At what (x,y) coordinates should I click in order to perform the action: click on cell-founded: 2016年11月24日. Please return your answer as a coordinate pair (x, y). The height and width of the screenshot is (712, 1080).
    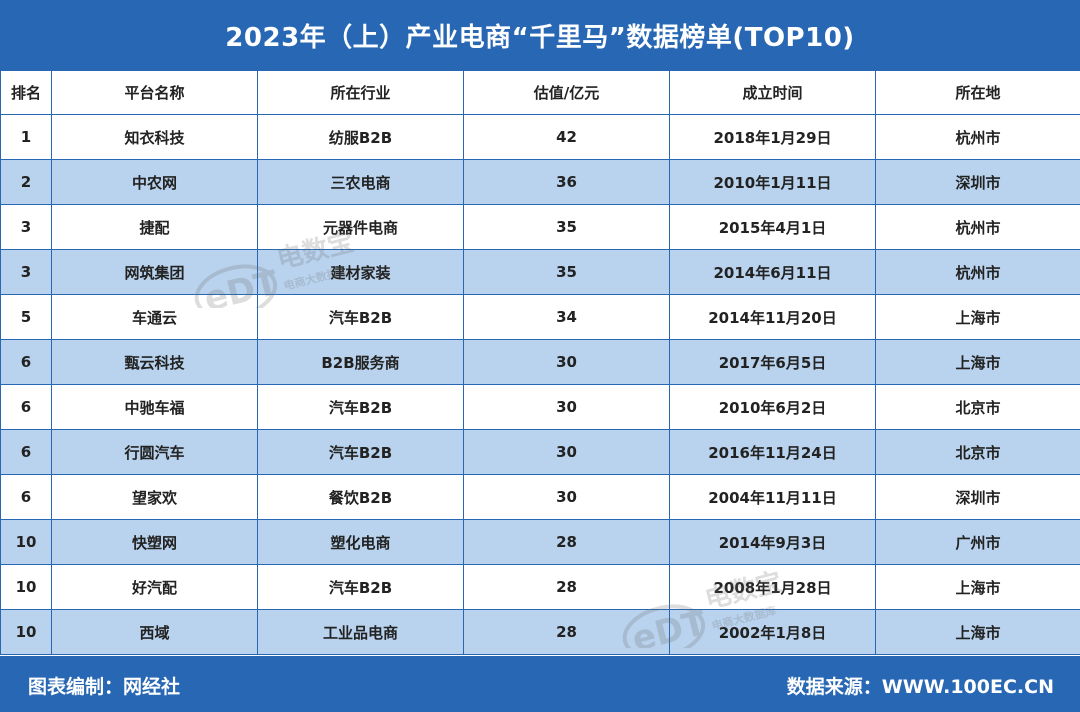
    Looking at the image, I should click on (772, 452).